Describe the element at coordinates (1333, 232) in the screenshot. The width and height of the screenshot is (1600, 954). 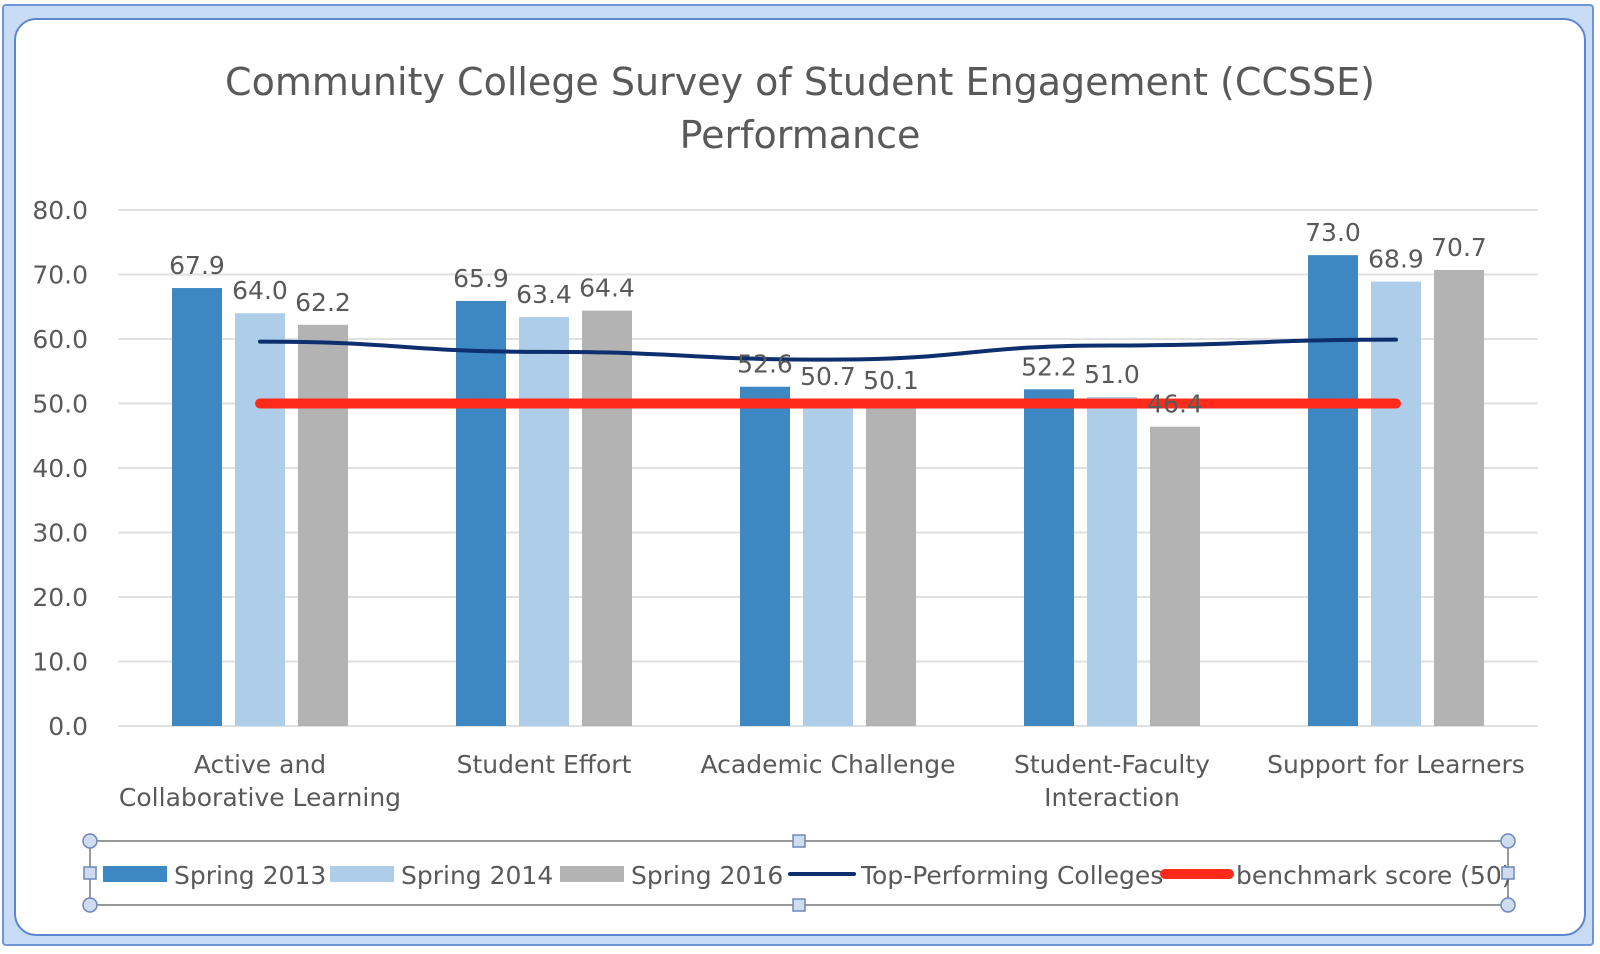
I see `data-label: 73.0` at that location.